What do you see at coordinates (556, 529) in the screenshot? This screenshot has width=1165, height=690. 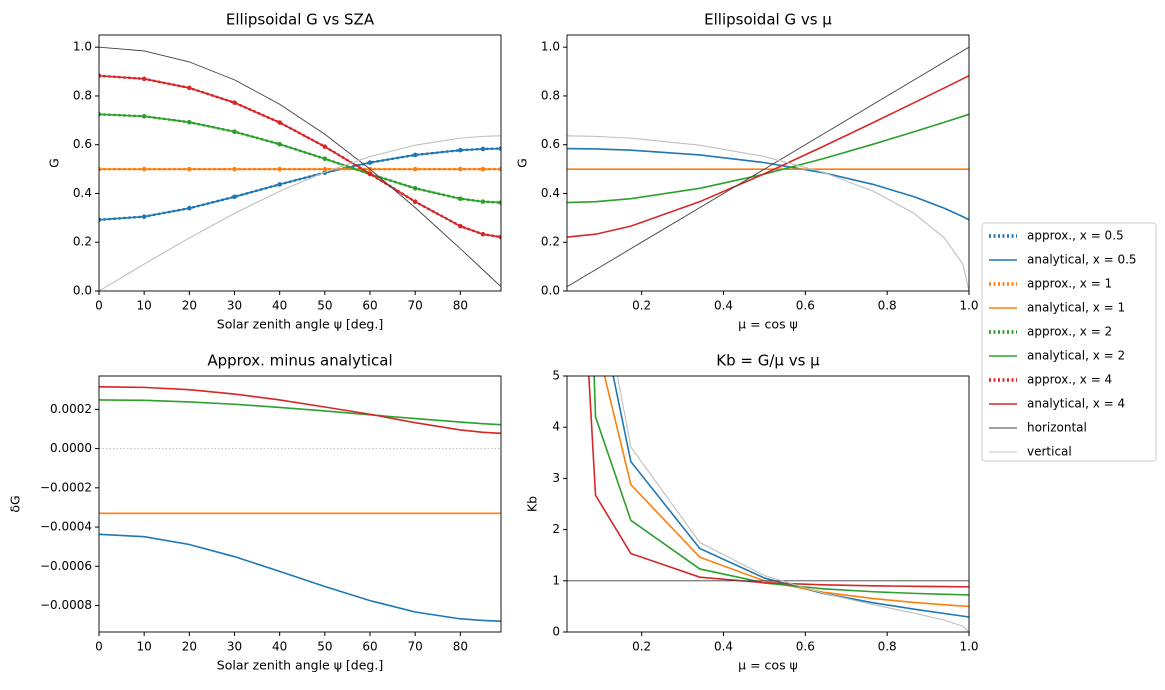 I see `y-tick-label: 2` at bounding box center [556, 529].